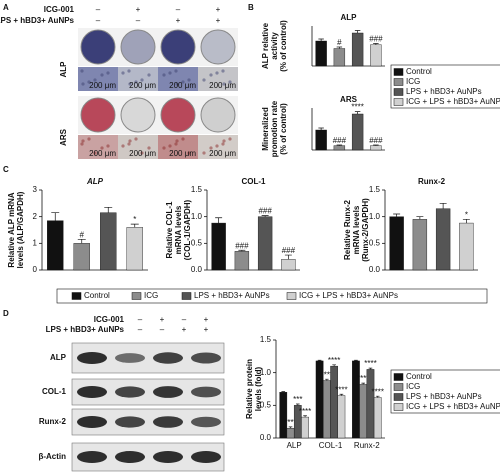 This screenshot has height=475, width=500. Describe the element at coordinates (35, 216) in the screenshot. I see `y-tick-label: 2` at that location.